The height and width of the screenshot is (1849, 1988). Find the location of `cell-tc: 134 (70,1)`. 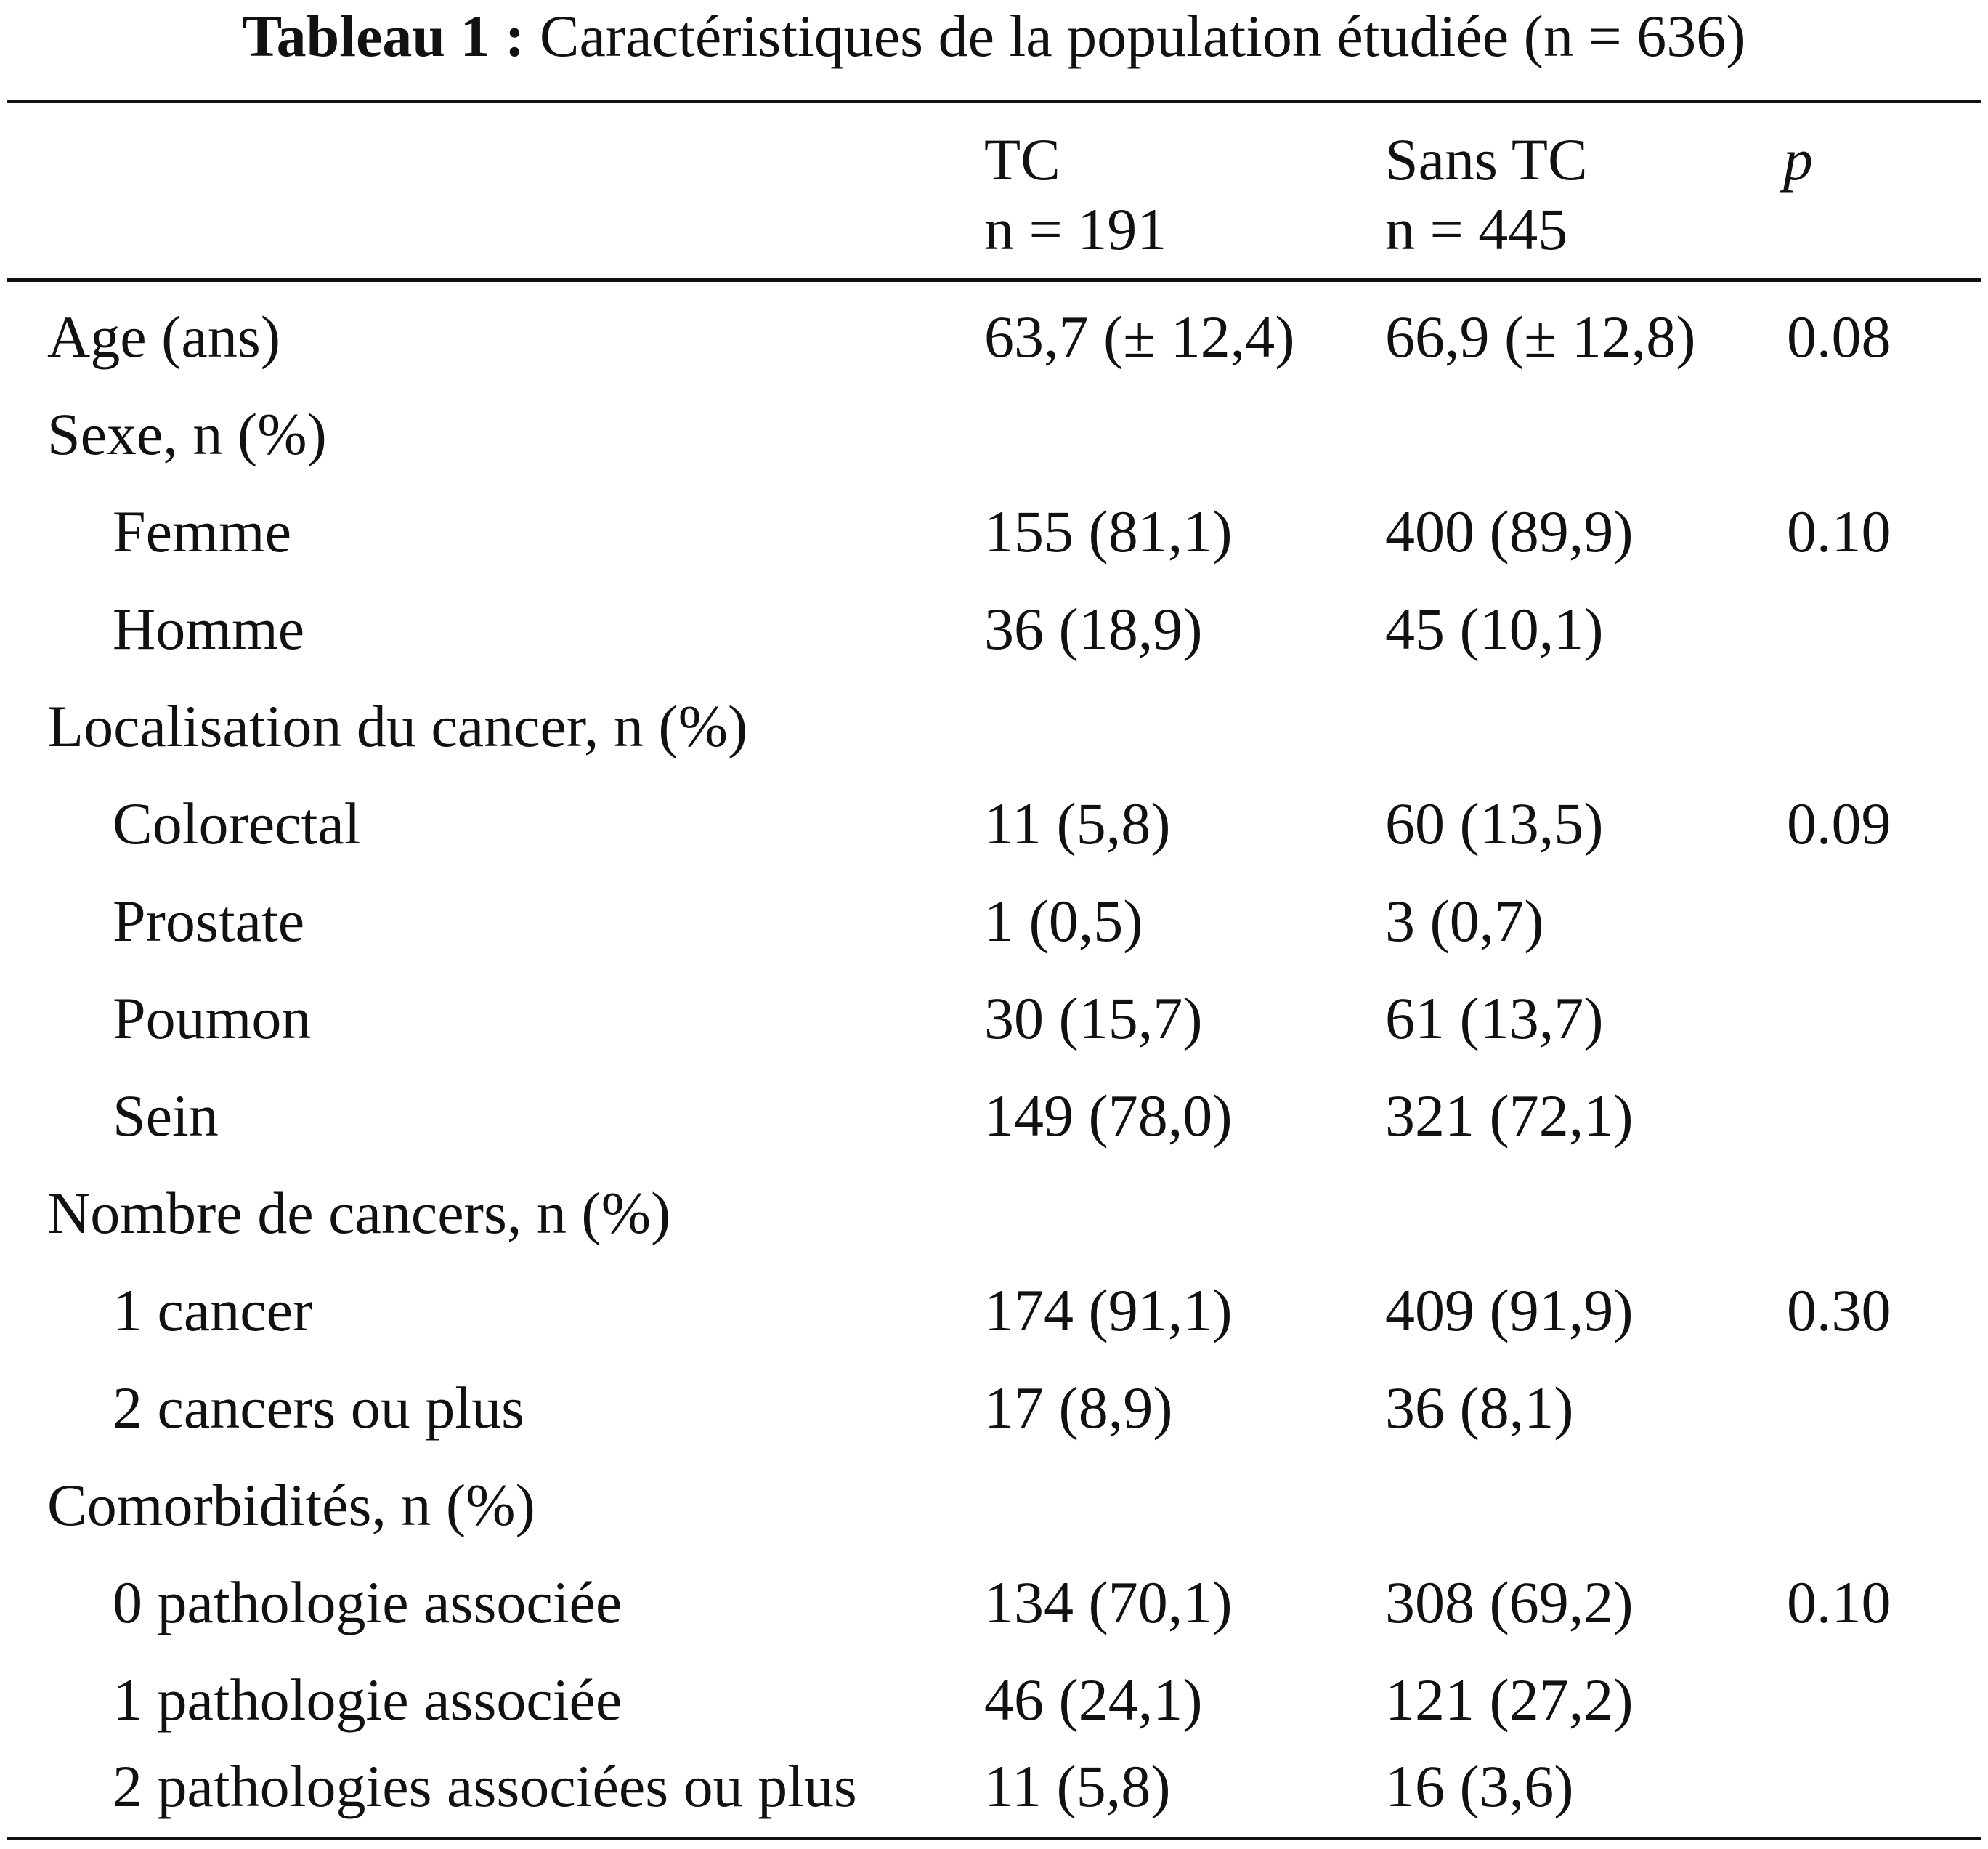

cell-tc: 134 (70,1) is located at coordinates (1108, 1602).